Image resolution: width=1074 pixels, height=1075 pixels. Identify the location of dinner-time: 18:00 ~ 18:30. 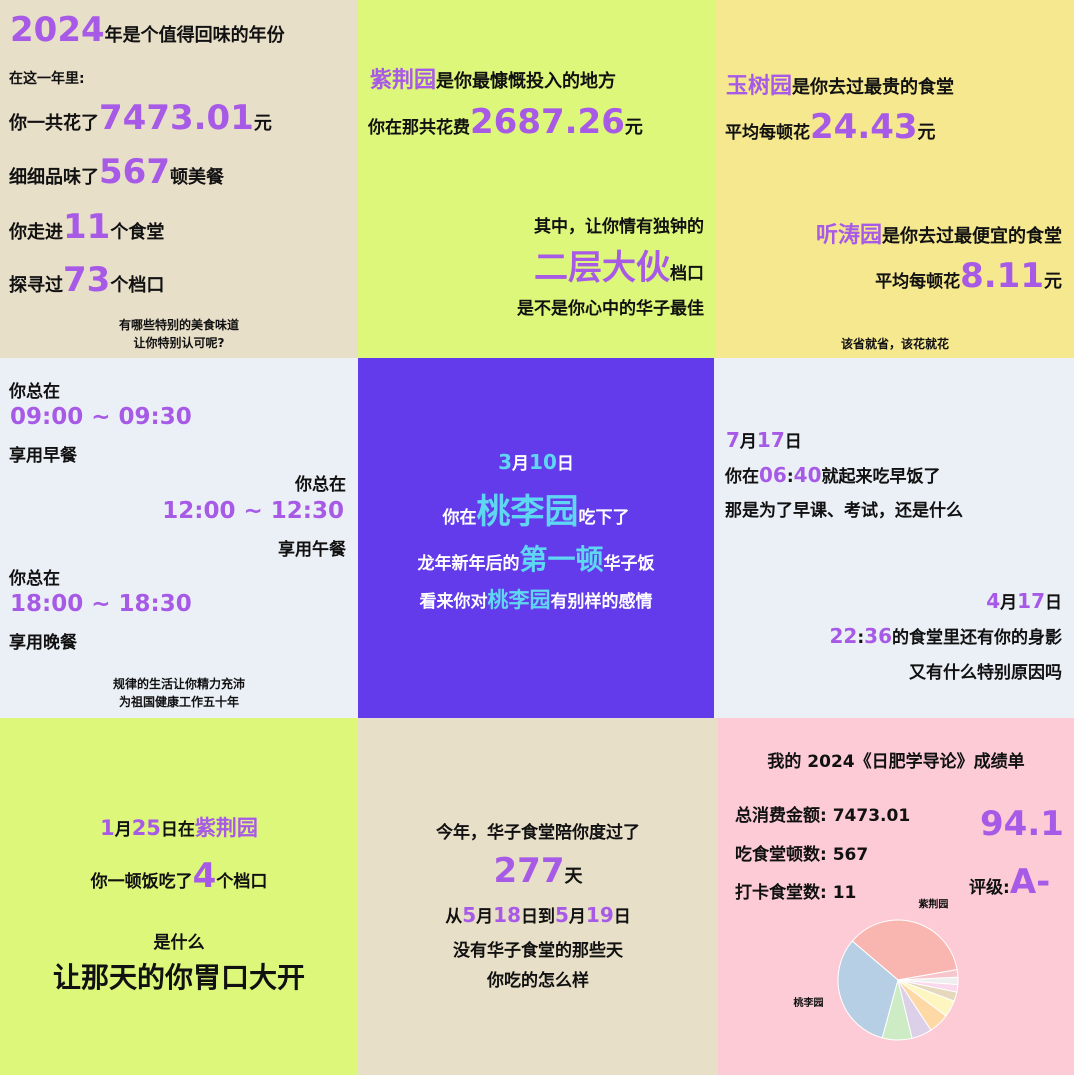
(101, 604).